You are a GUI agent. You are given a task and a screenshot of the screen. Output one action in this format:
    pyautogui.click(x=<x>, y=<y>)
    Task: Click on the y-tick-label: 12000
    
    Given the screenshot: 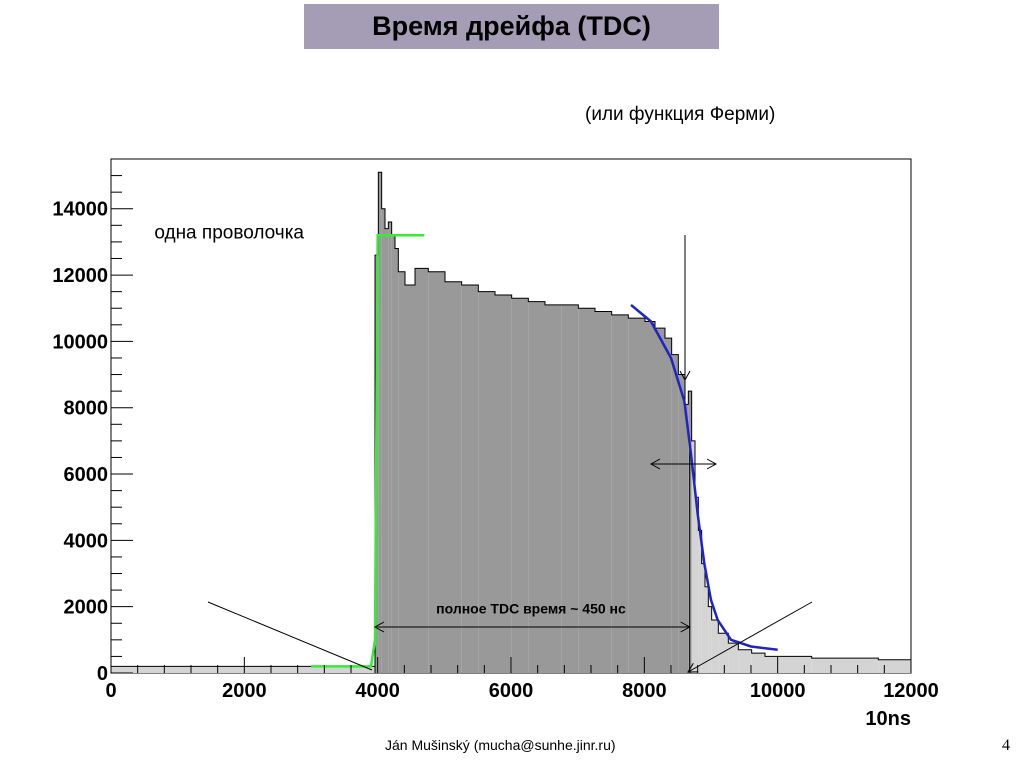 What is the action you would take?
    pyautogui.click(x=80, y=276)
    